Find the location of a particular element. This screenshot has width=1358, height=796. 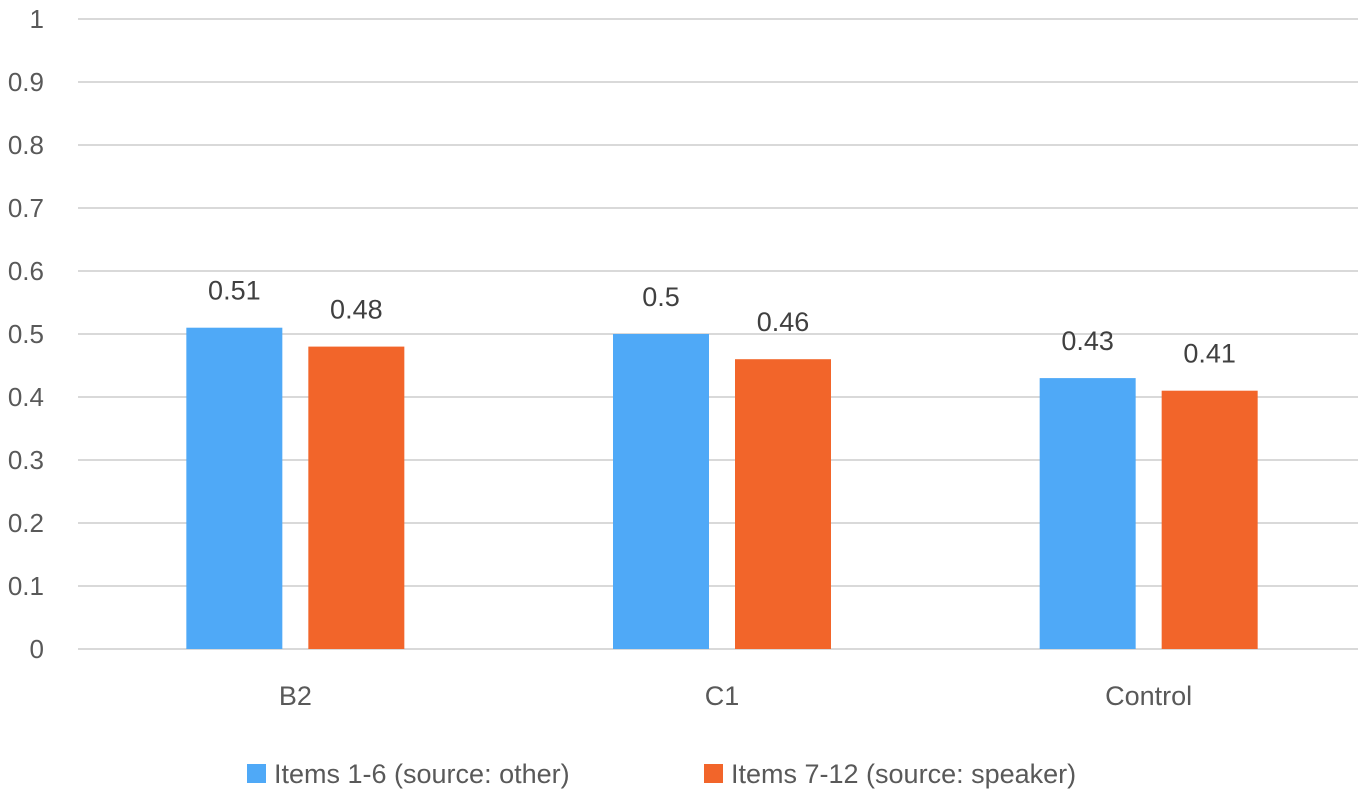

y-axis-tick-labels: 0 0.1 0.2 0.3 0.4 0.5 0.6 0.7 0.8 0.9 1 is located at coordinates (26, 334).